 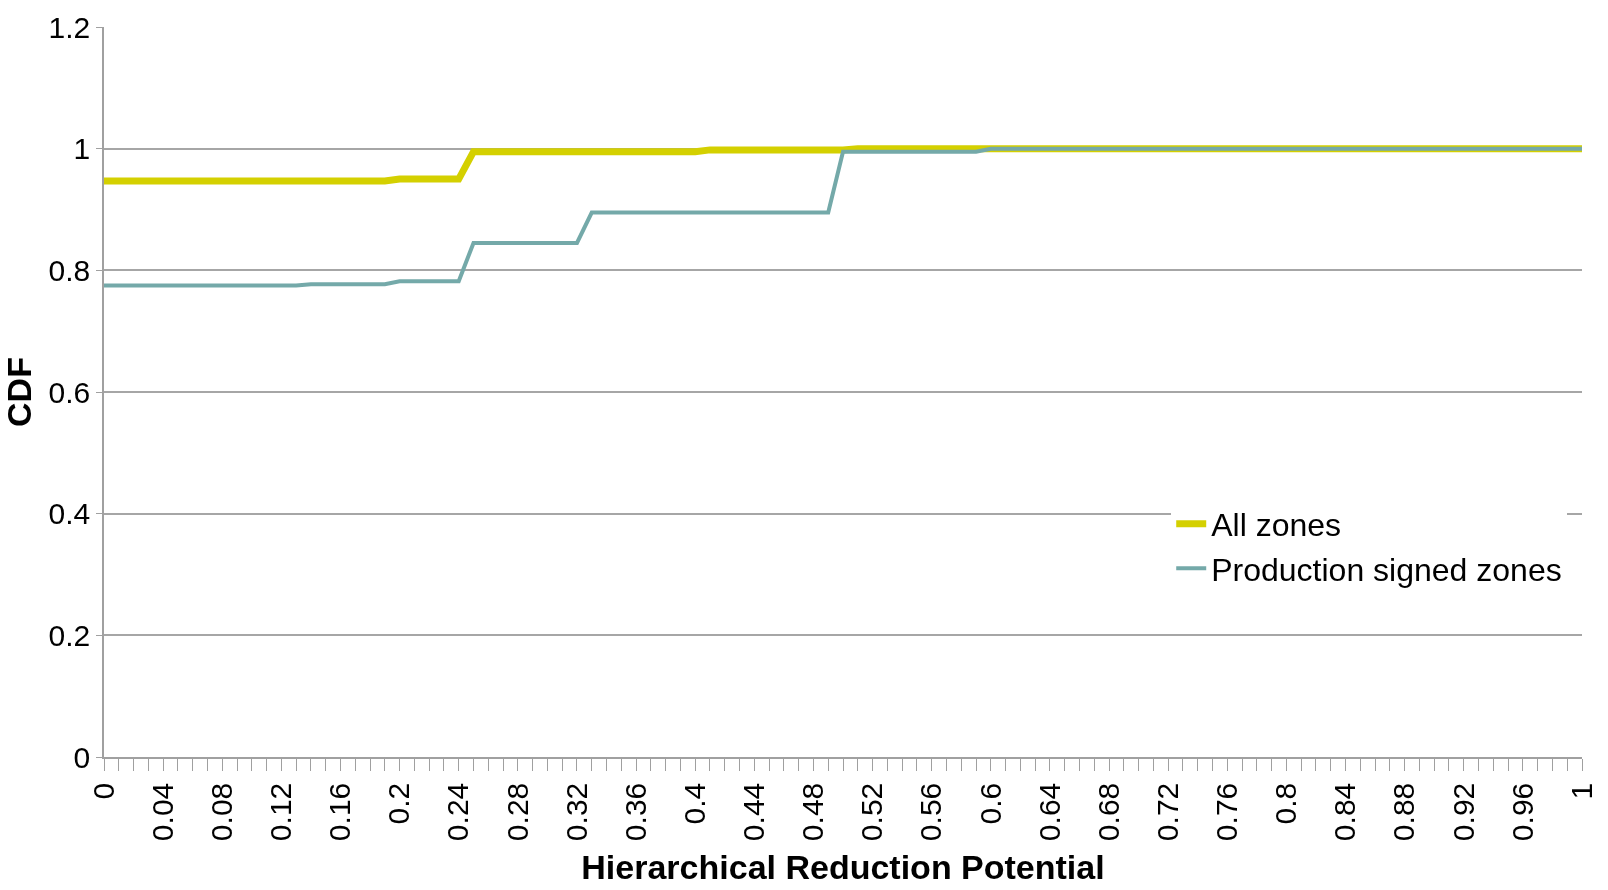 I want to click on x-tick-label: 0.76, so click(x=1227, y=812).